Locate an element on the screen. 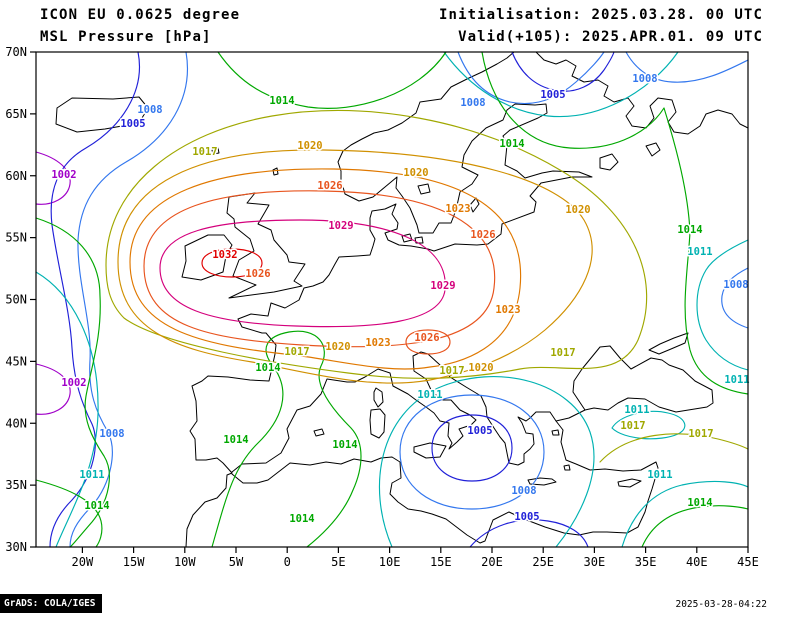 The image size is (800, 618). lon-tick-label: 10E is located at coordinates (390, 562).